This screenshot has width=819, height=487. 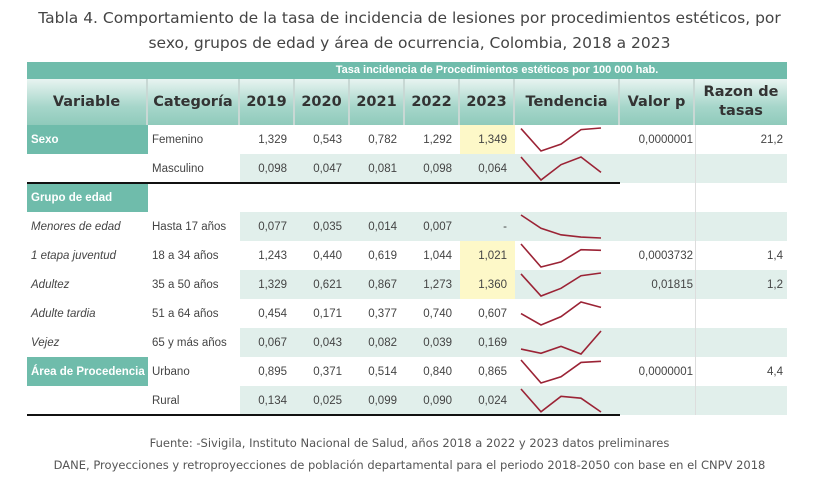 What do you see at coordinates (166, 400) in the screenshot?
I see `categoria-cell: Rural` at bounding box center [166, 400].